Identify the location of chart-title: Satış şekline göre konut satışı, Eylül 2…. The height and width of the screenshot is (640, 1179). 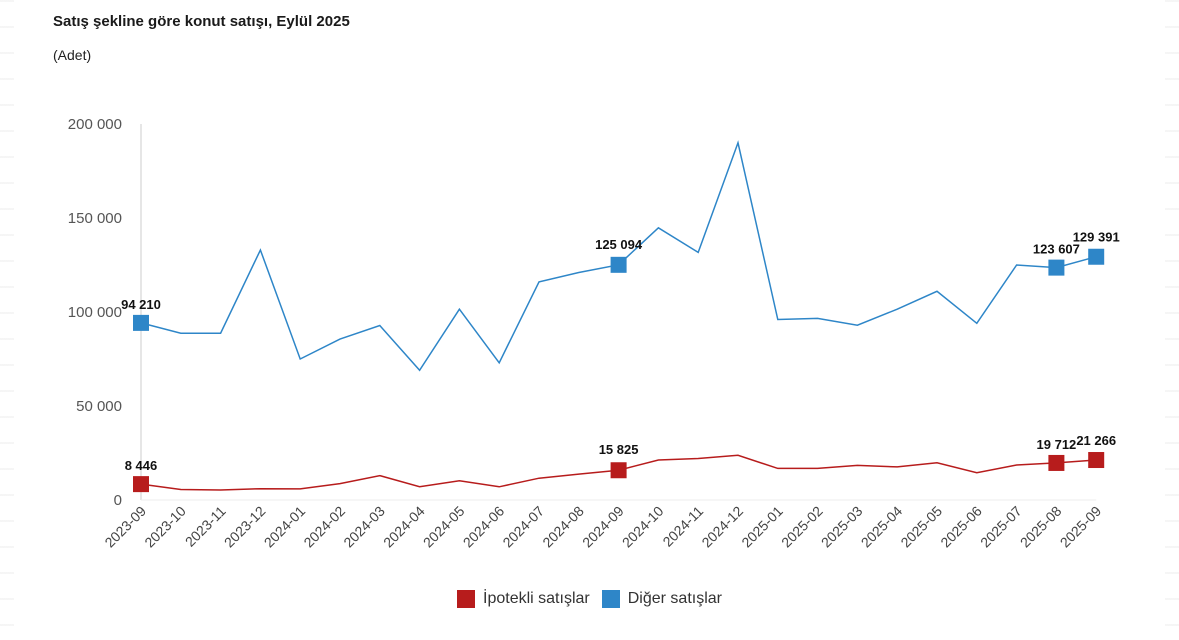
(201, 21).